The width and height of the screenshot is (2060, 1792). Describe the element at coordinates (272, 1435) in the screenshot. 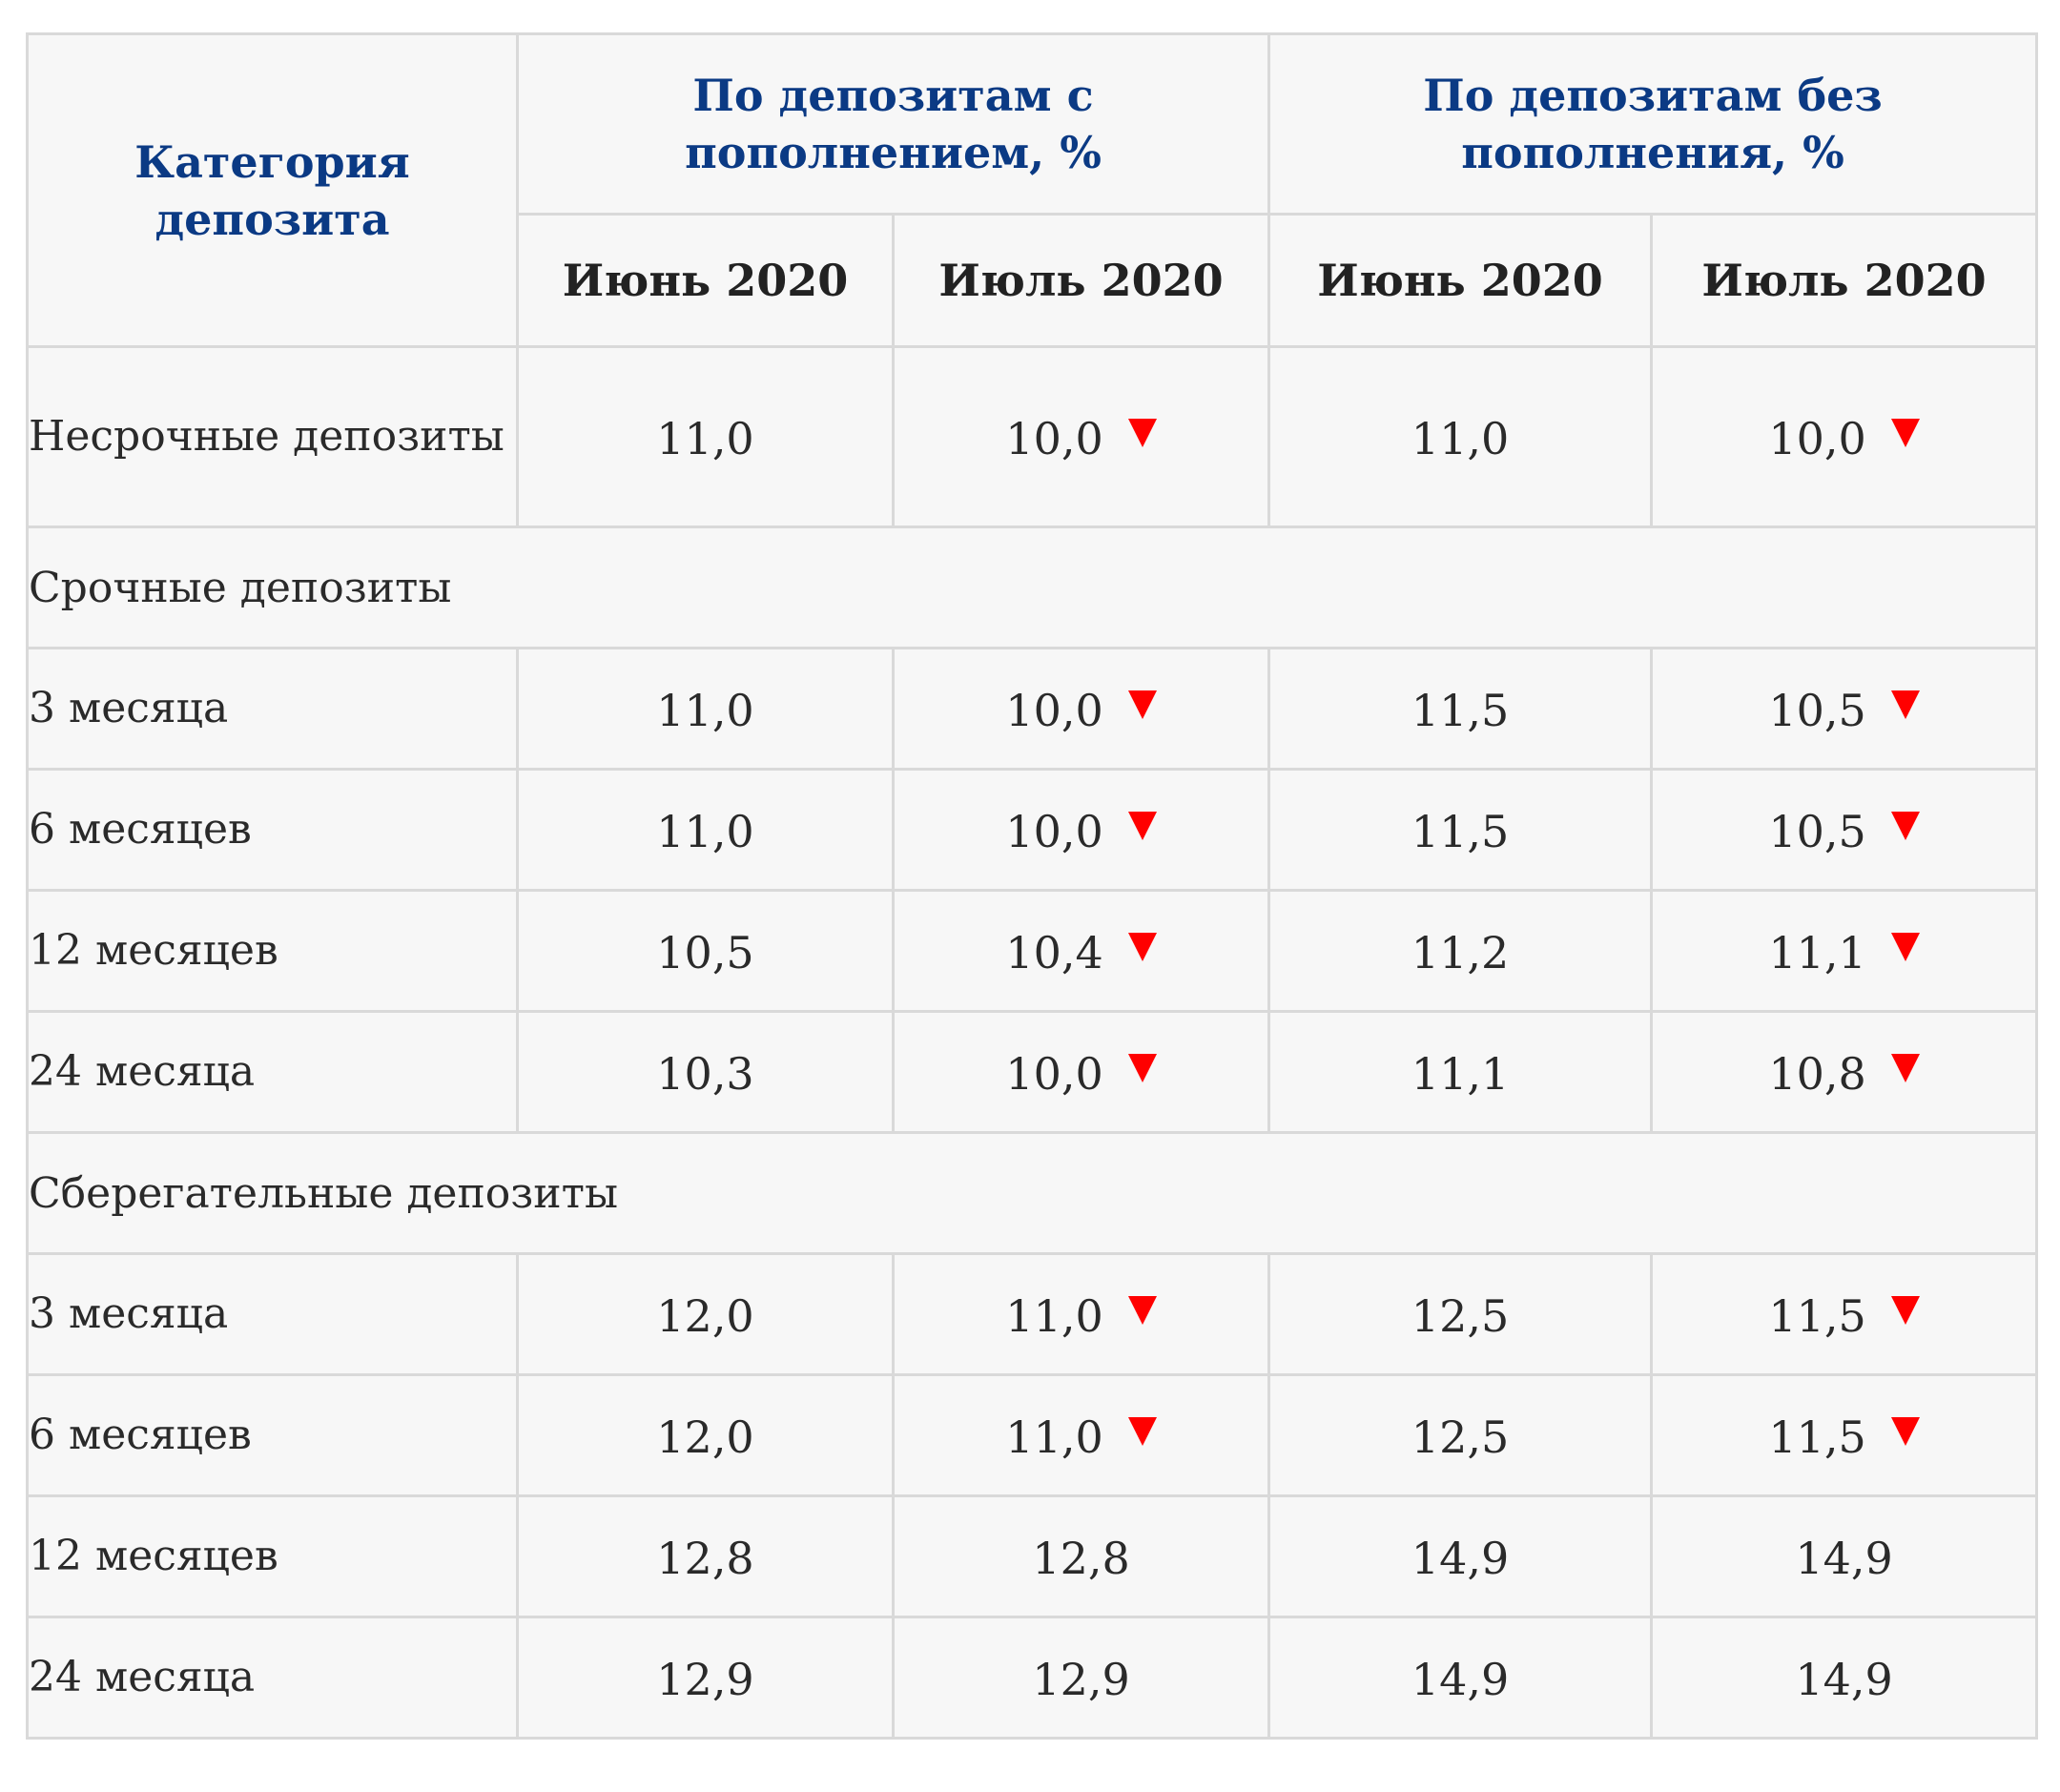

I see `row-label: 6 месяцев` at that location.